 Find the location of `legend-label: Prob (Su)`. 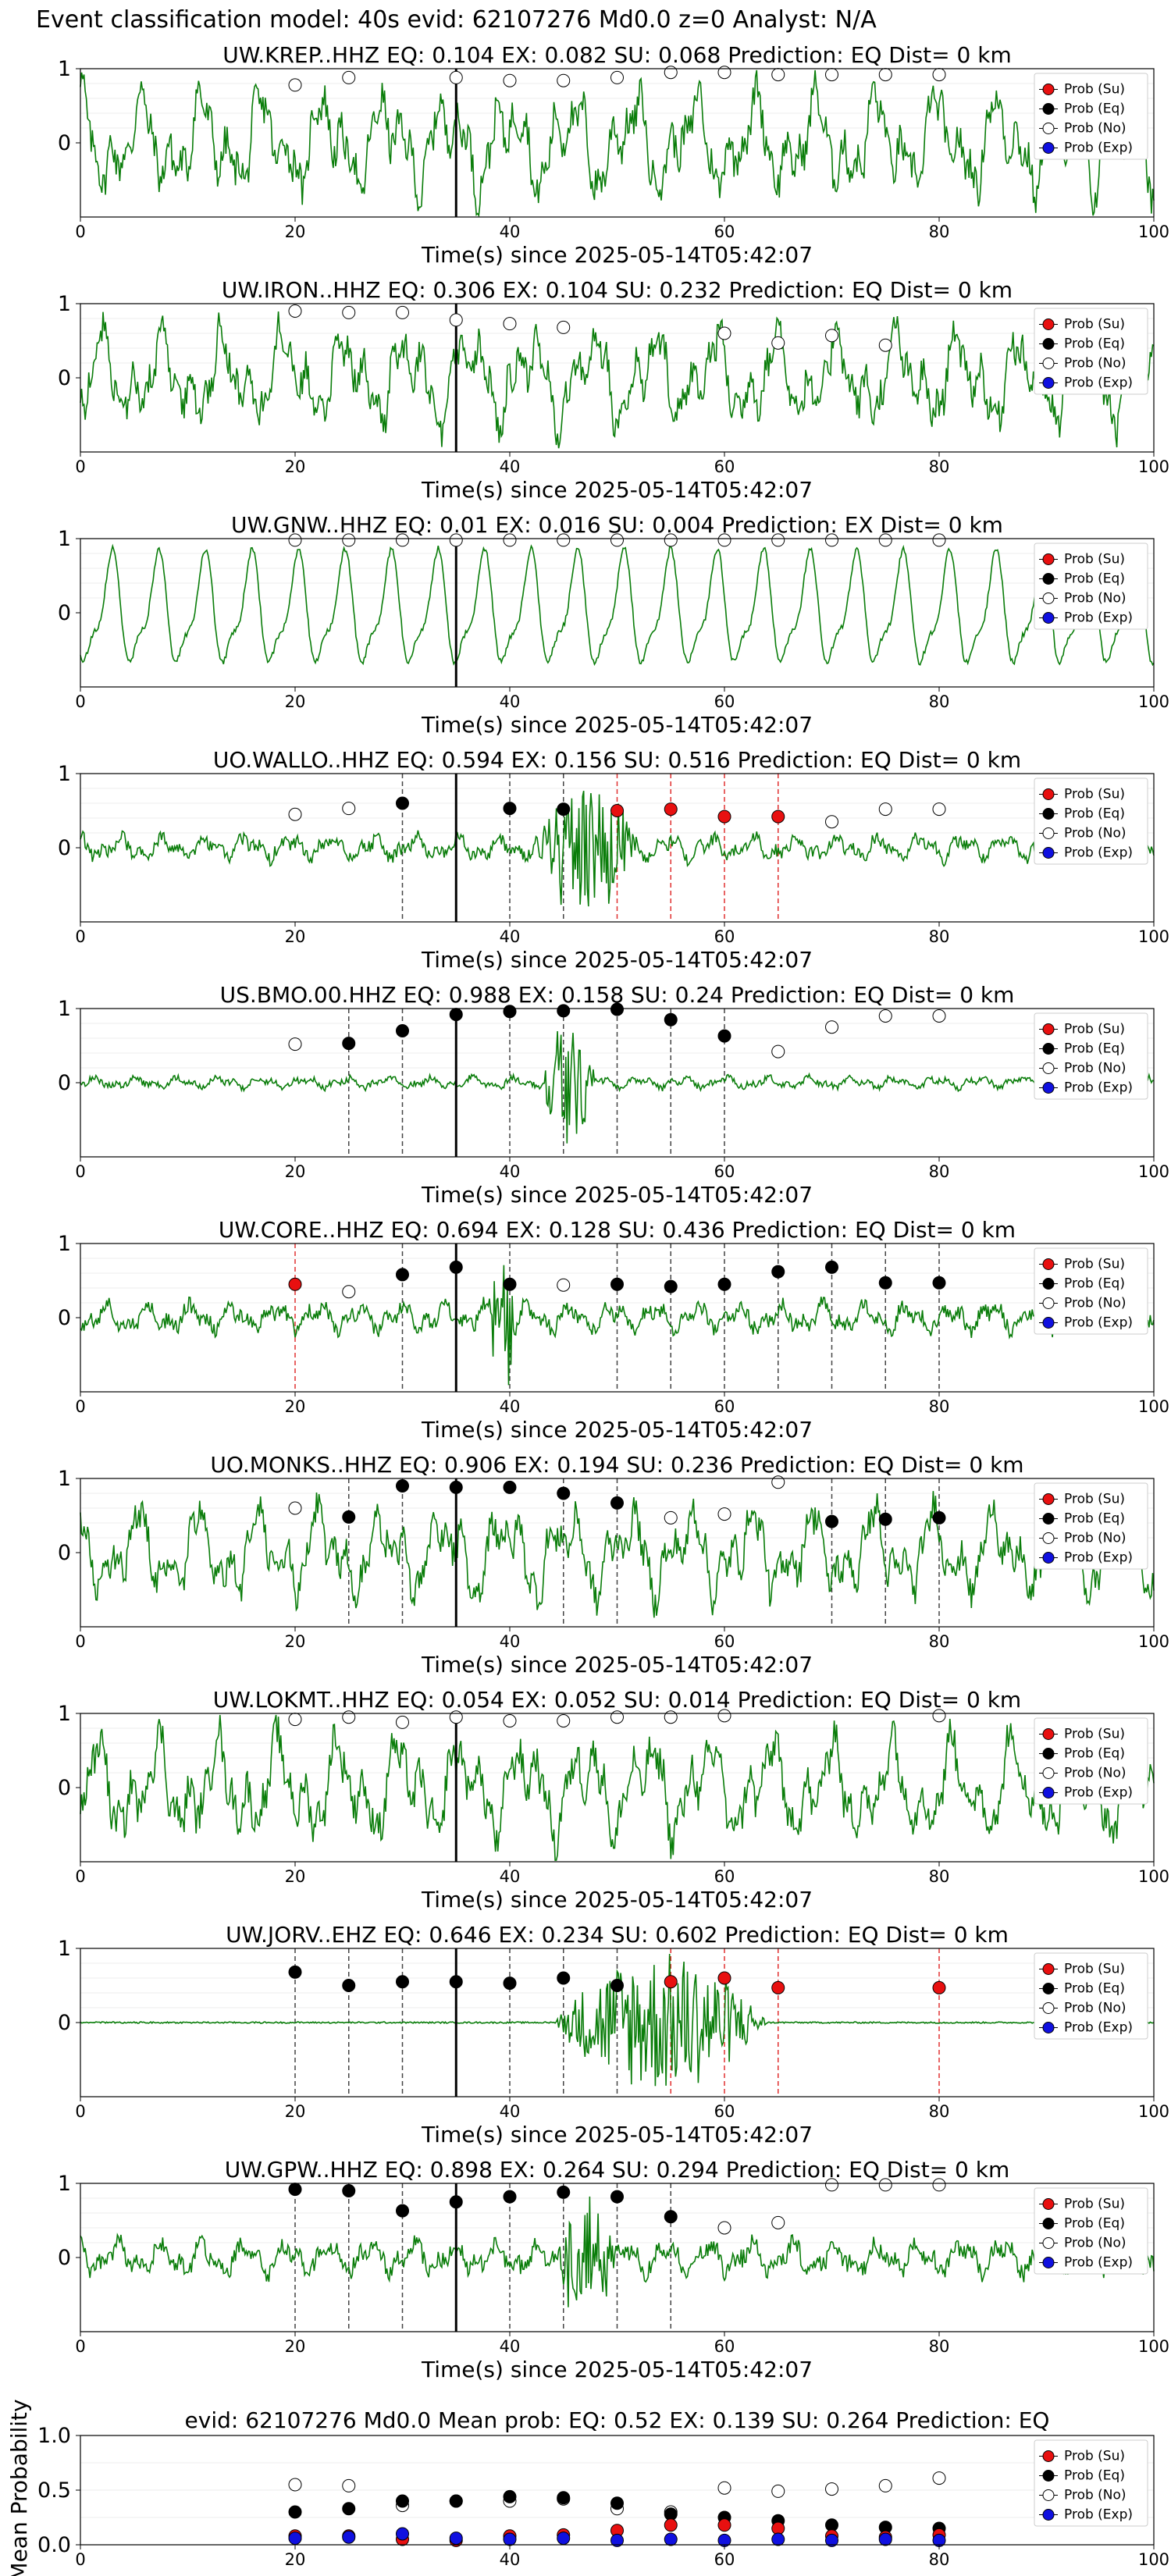

legend-label: Prob (Su) is located at coordinates (1094, 2204).